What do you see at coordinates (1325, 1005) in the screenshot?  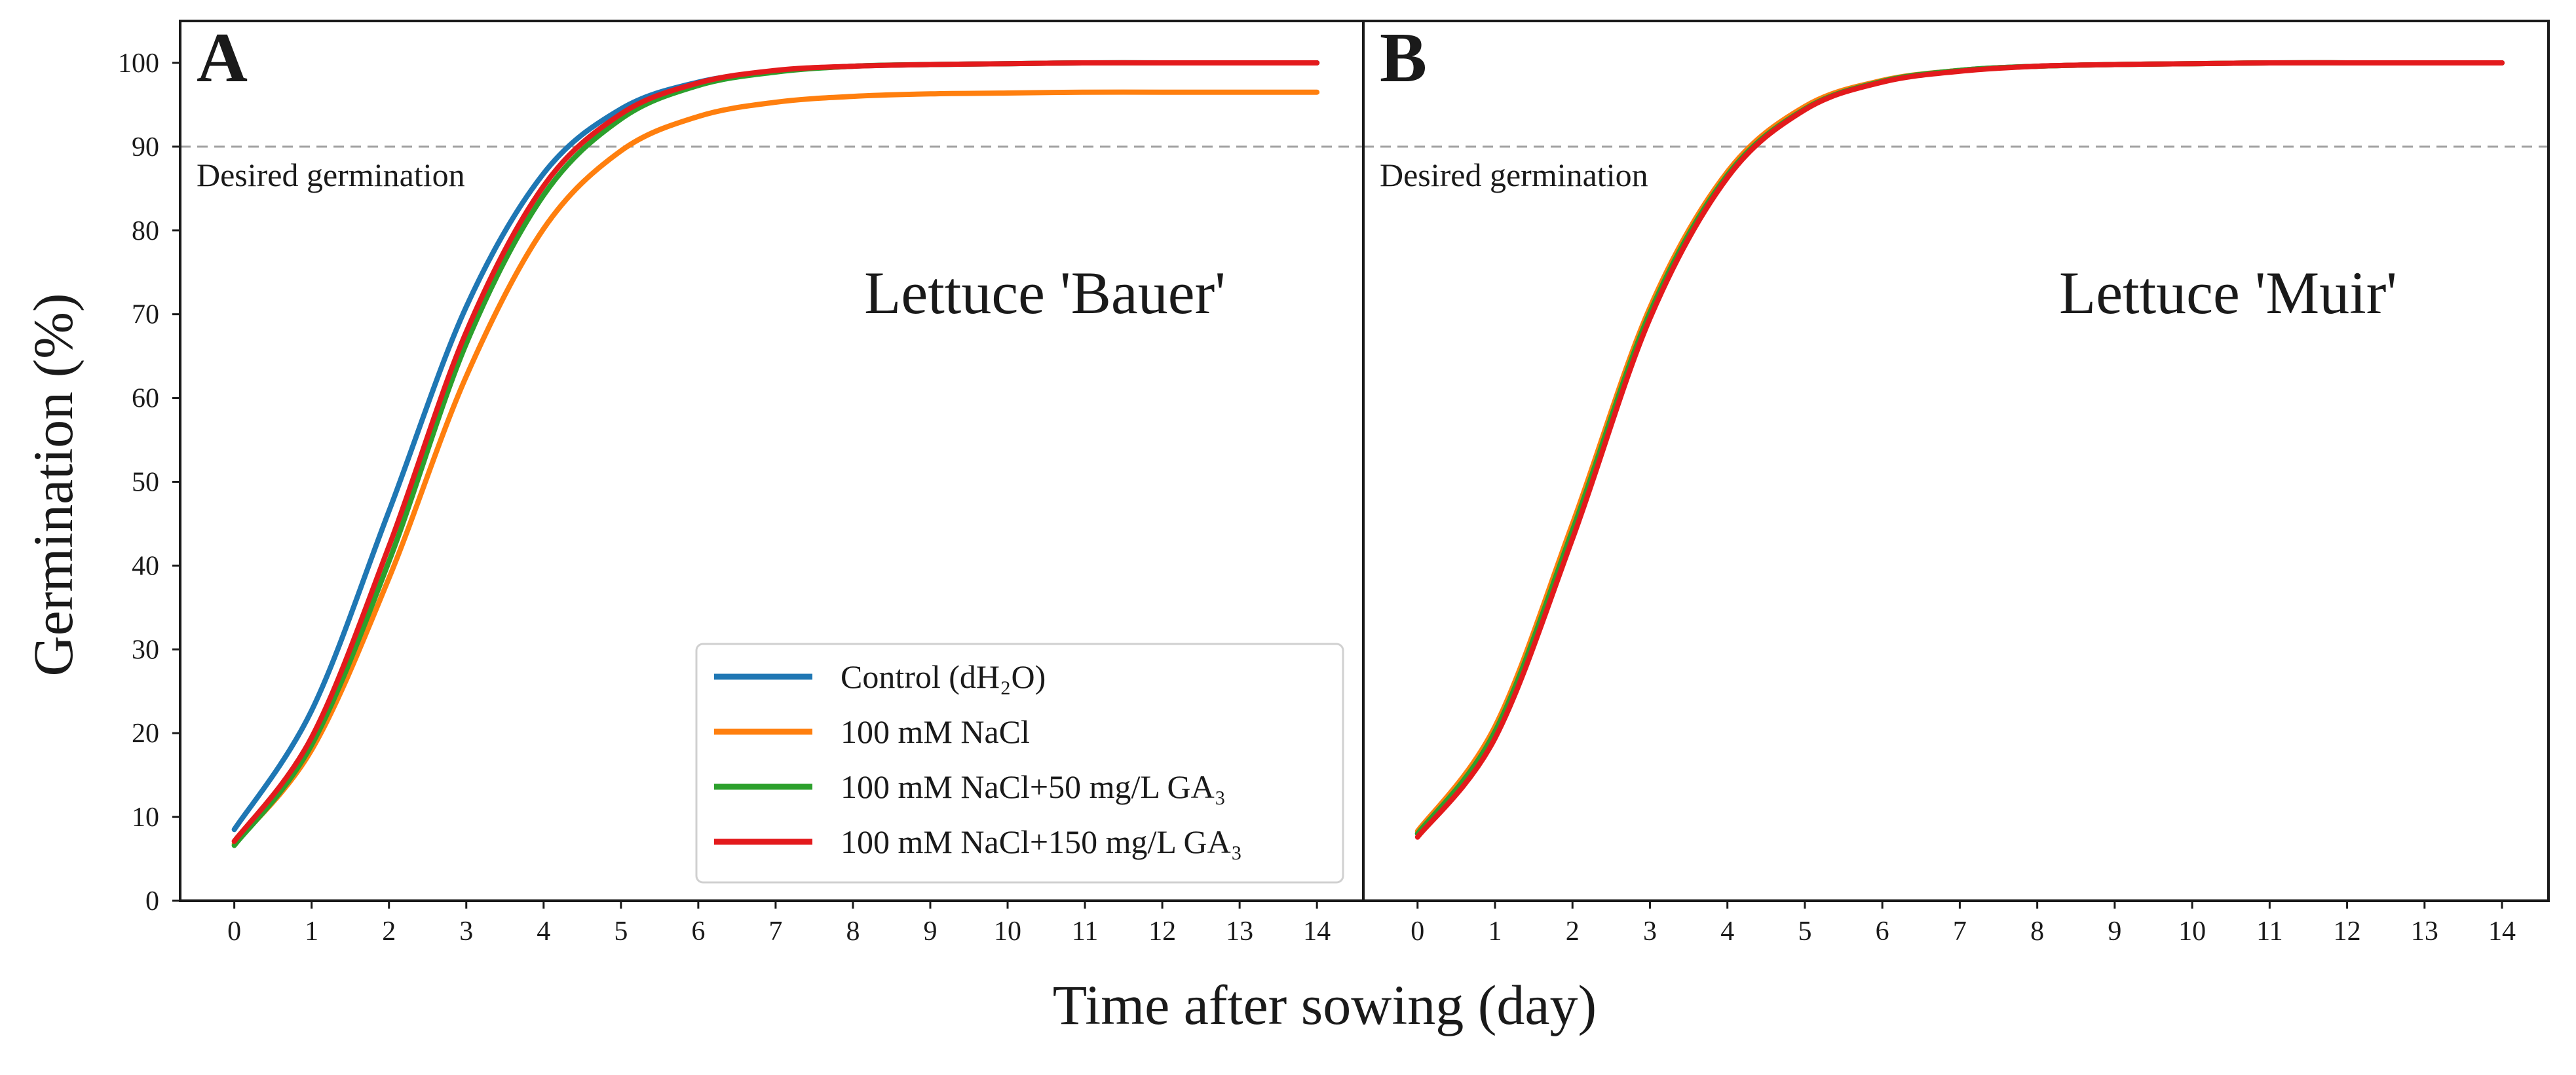 I see `x-axis-title: Time after sowing (day)` at bounding box center [1325, 1005].